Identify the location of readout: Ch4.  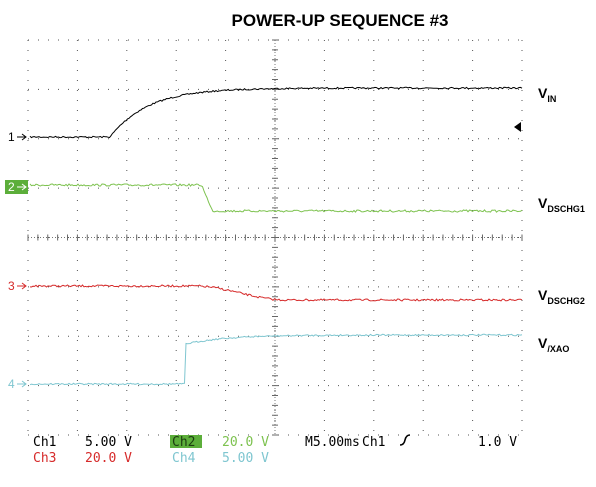
(184, 458).